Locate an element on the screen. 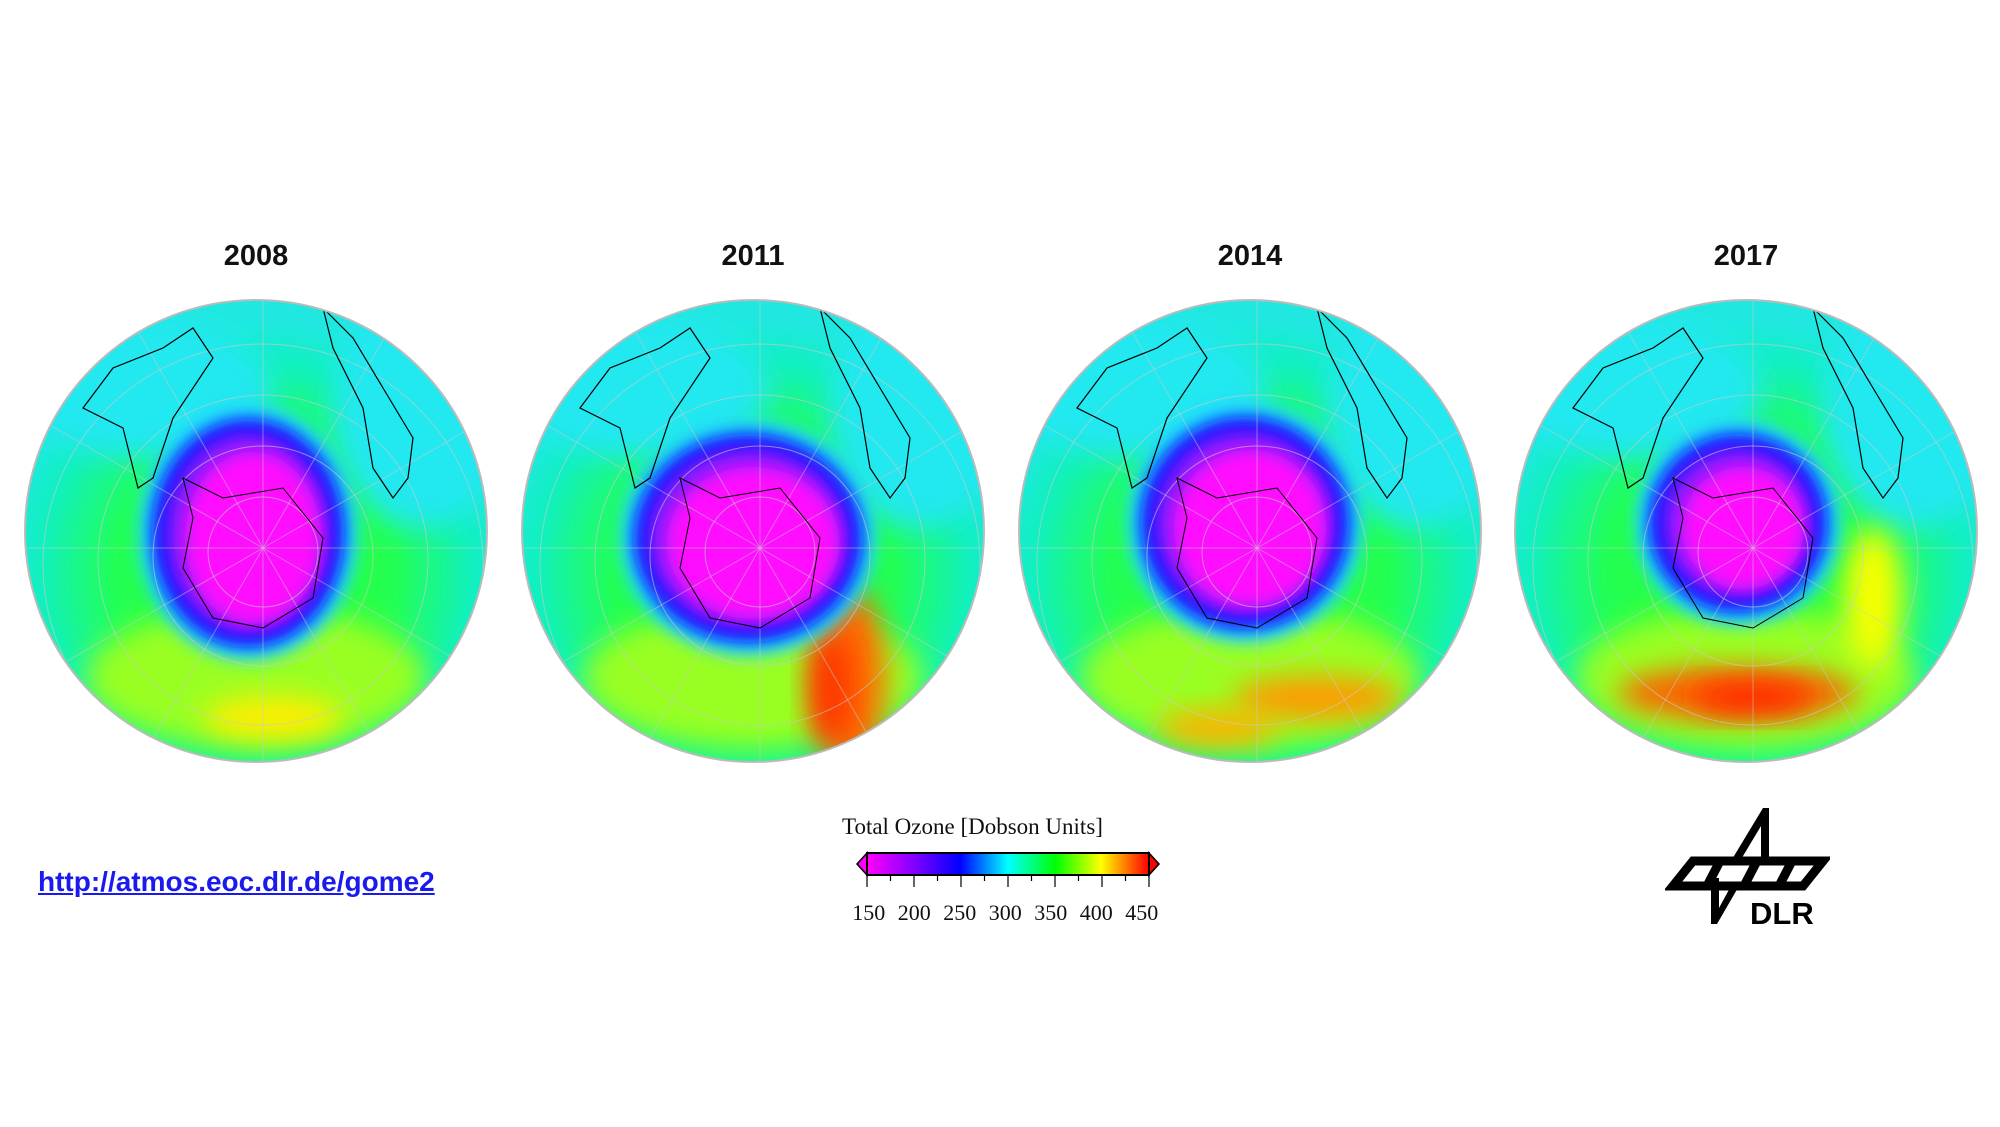 The image size is (2000, 1127). colorbar-tick-label: 300 is located at coordinates (1005, 912).